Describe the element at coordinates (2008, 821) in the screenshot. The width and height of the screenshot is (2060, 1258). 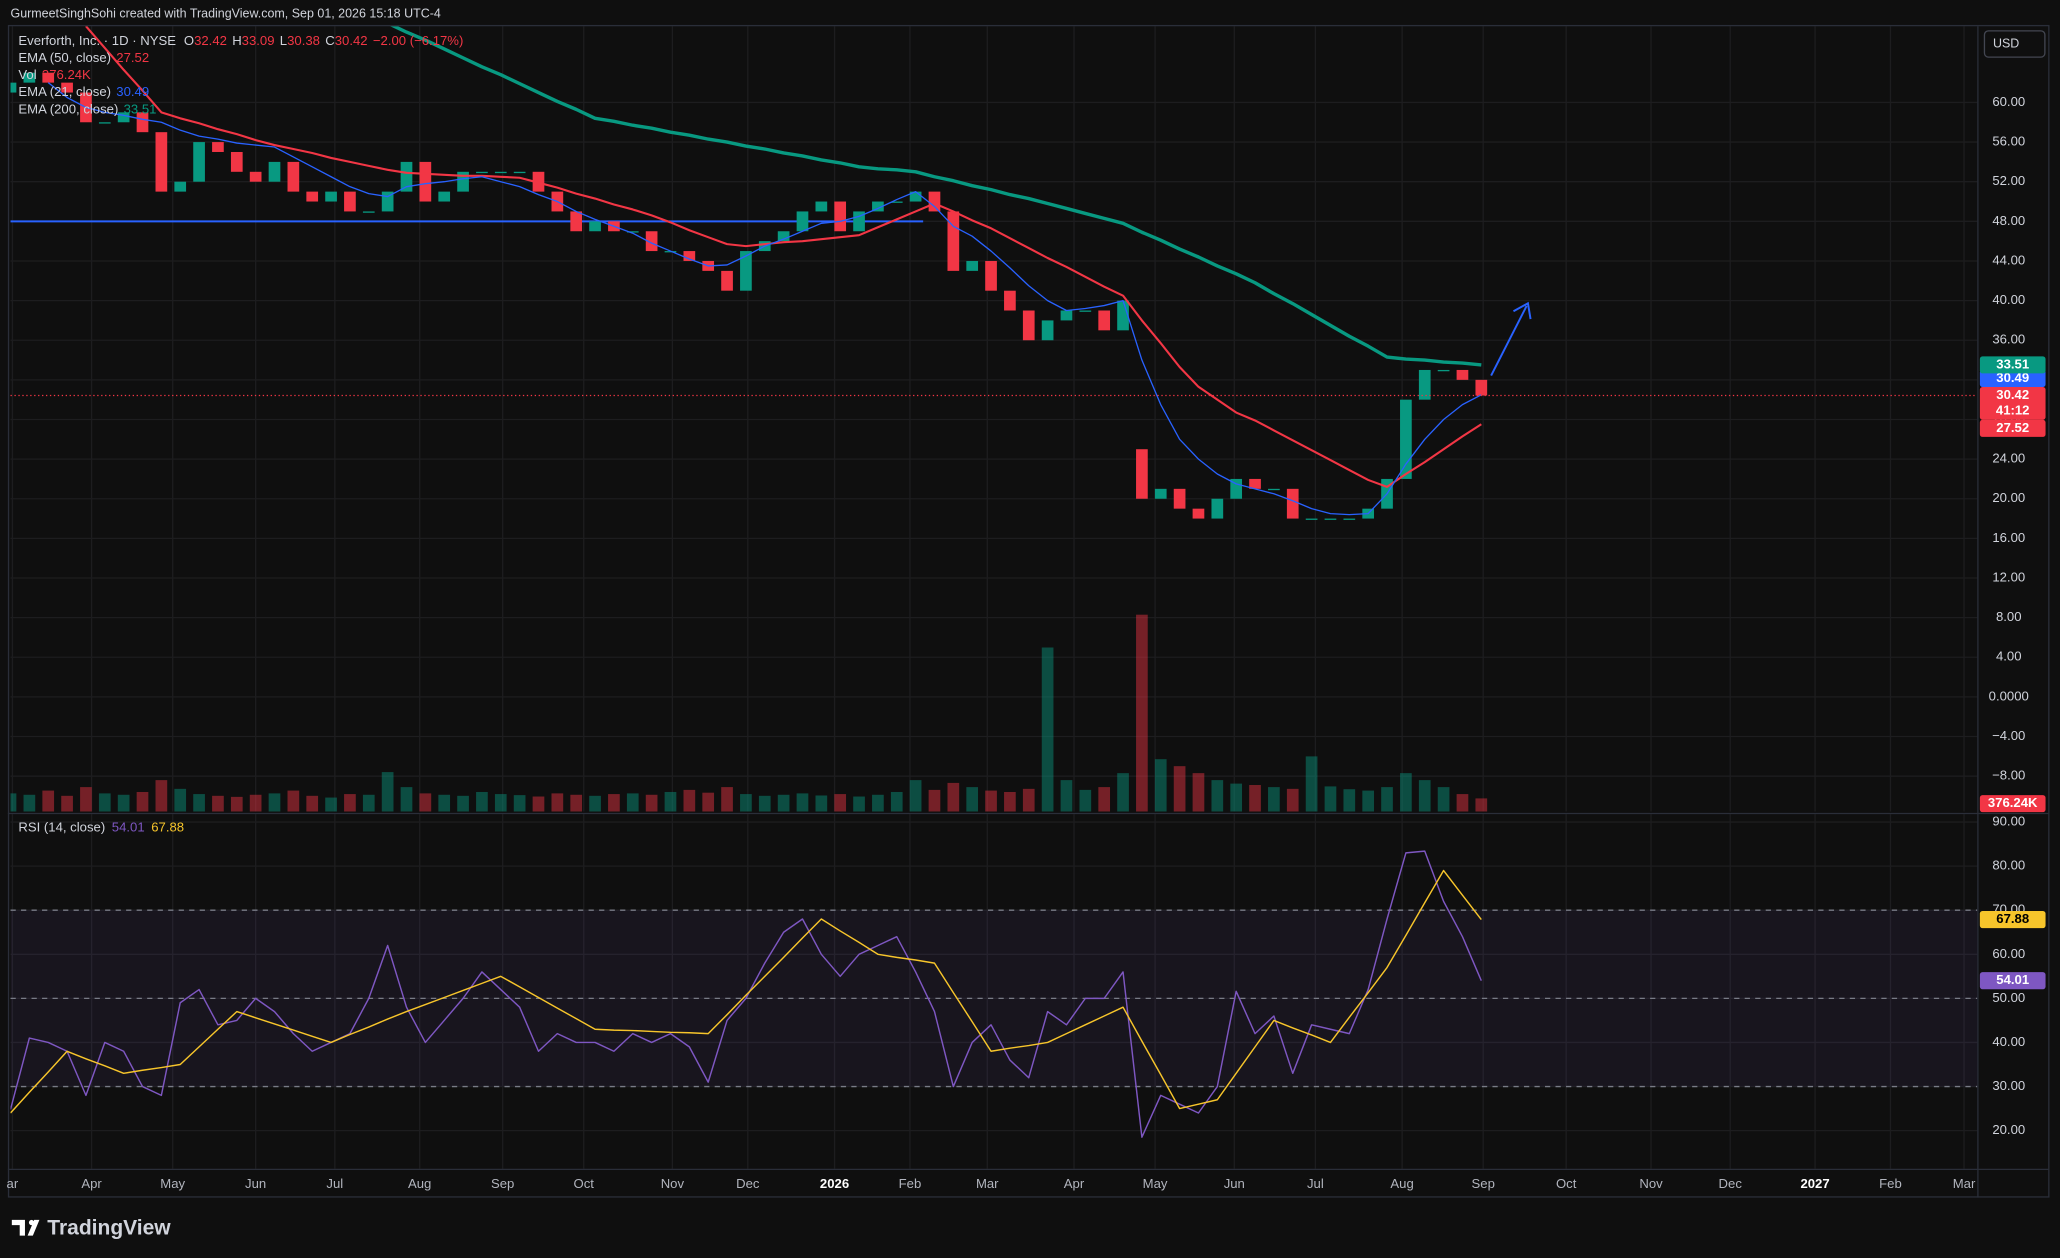
I see `y-tick-label: 90.00` at that location.